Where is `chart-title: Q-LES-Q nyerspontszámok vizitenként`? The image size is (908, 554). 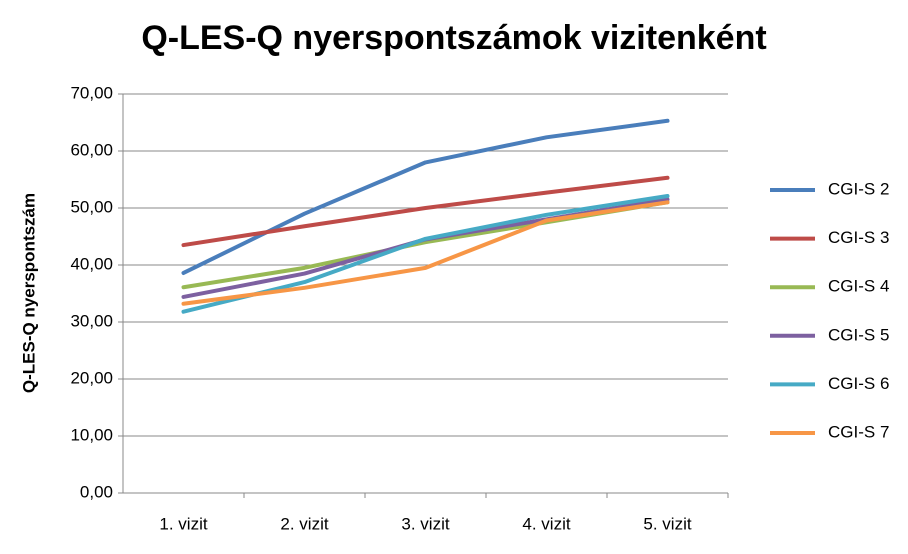
chart-title: Q-LES-Q nyerspontszámok vizitenként is located at coordinates (453, 38).